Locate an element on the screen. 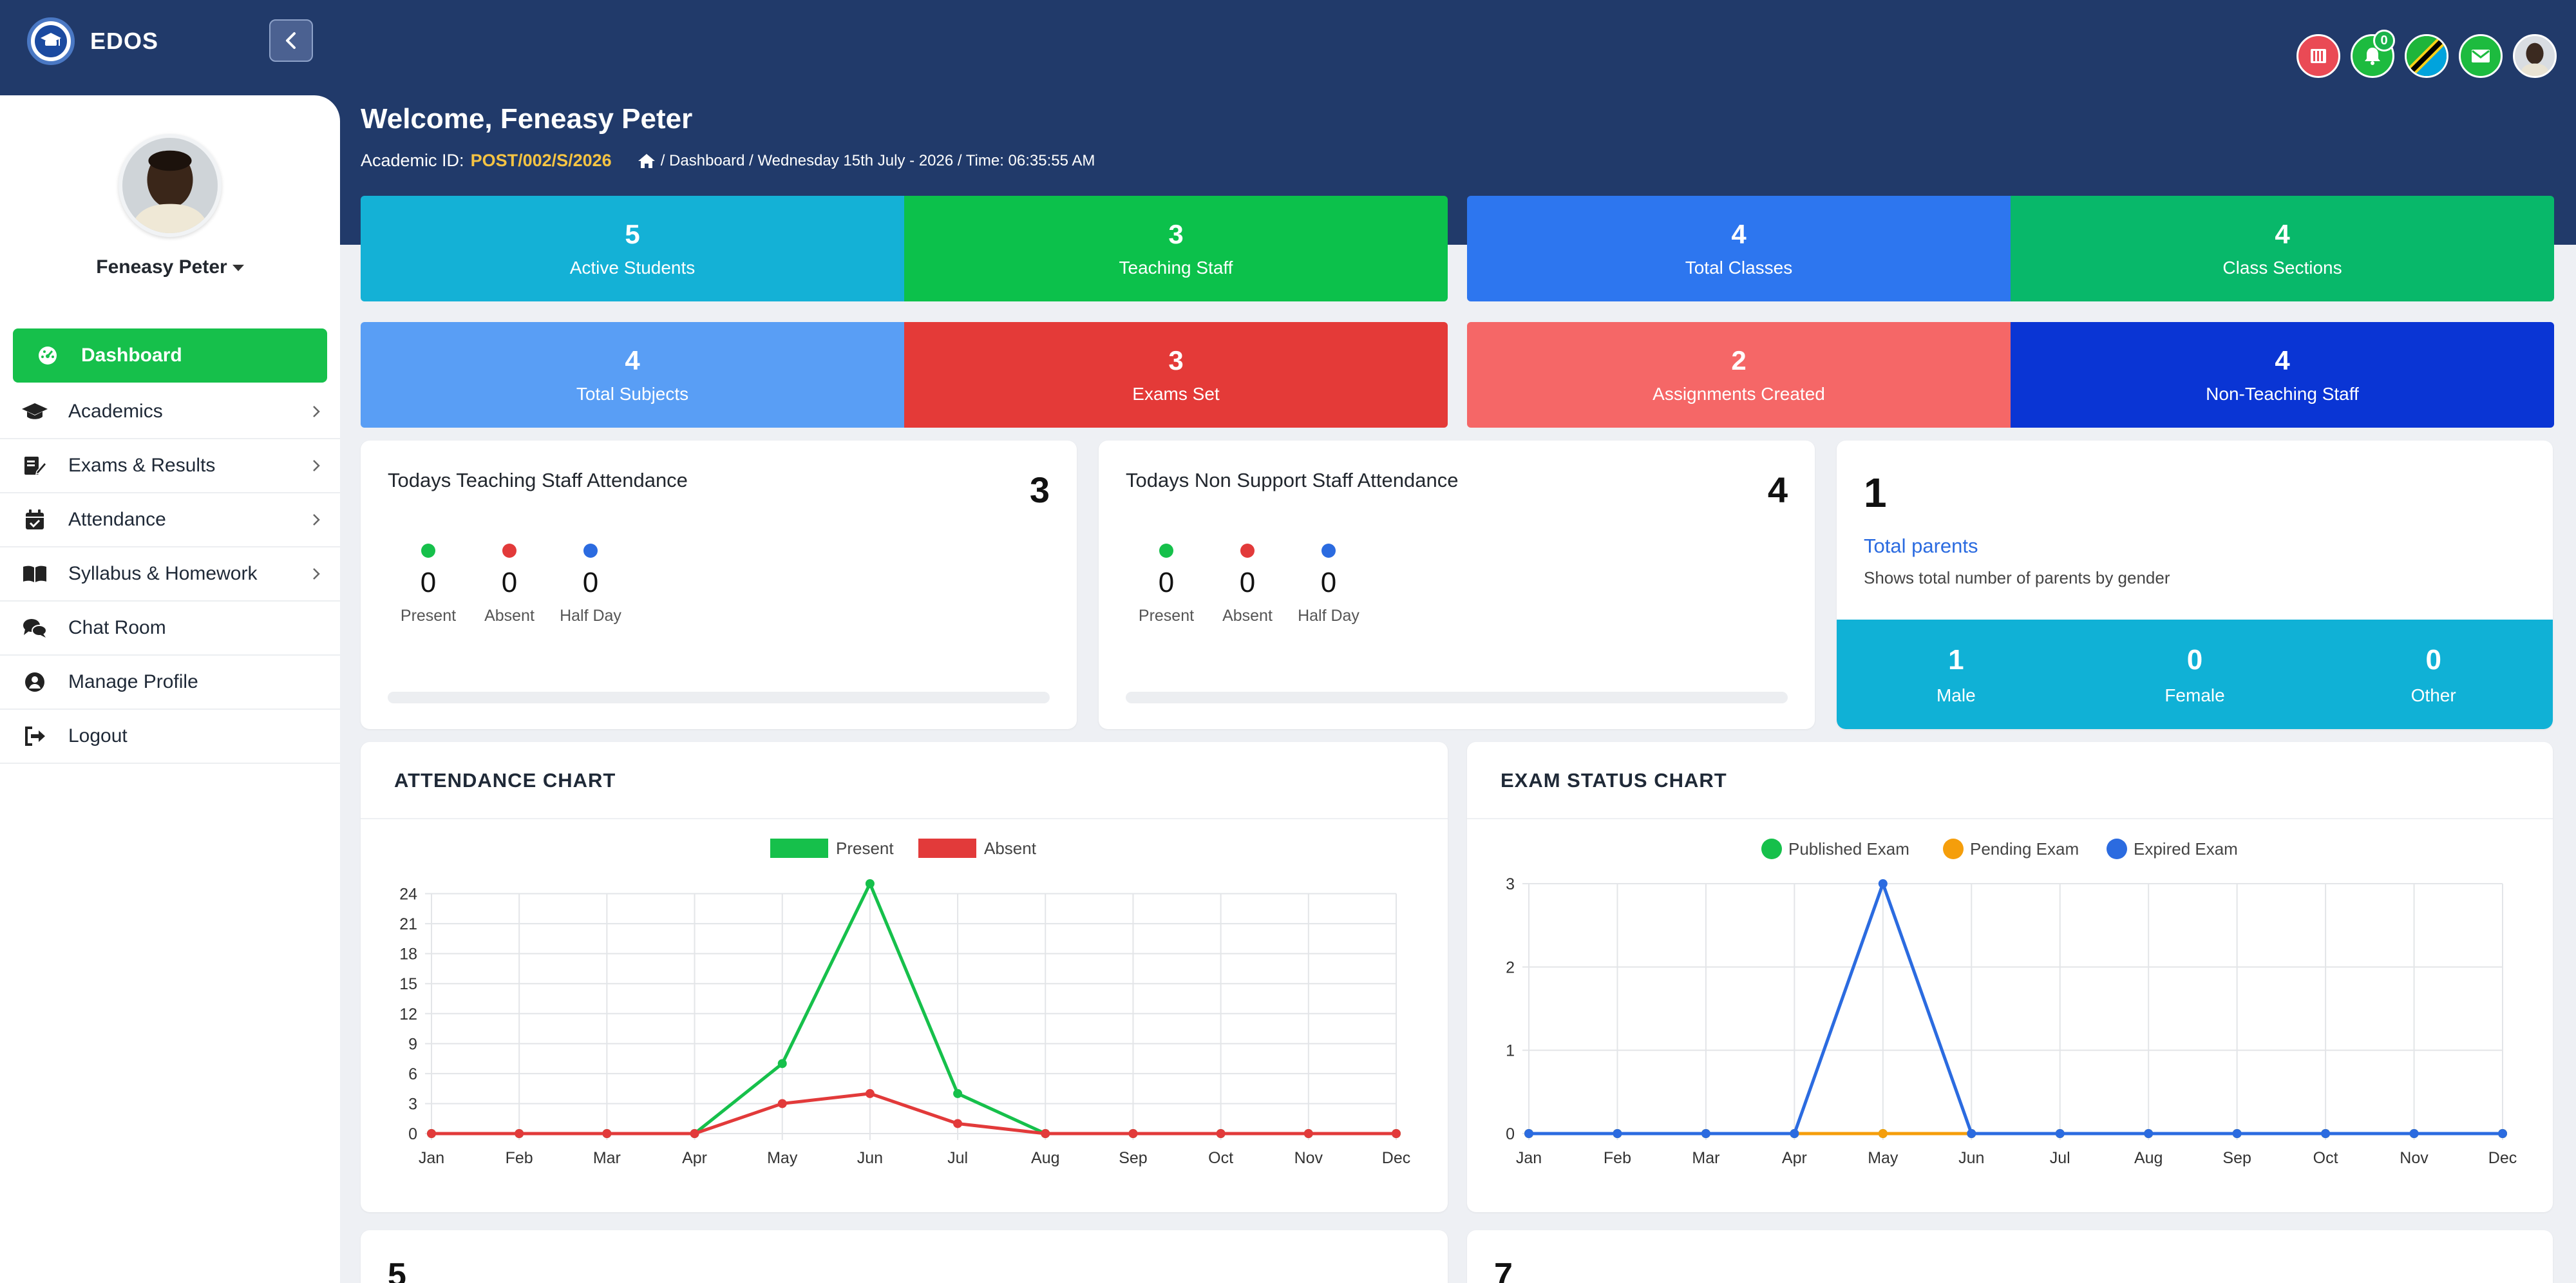 The height and width of the screenshot is (1283, 2576). sidebar-item-dashboard: Dashboard is located at coordinates (170, 356).